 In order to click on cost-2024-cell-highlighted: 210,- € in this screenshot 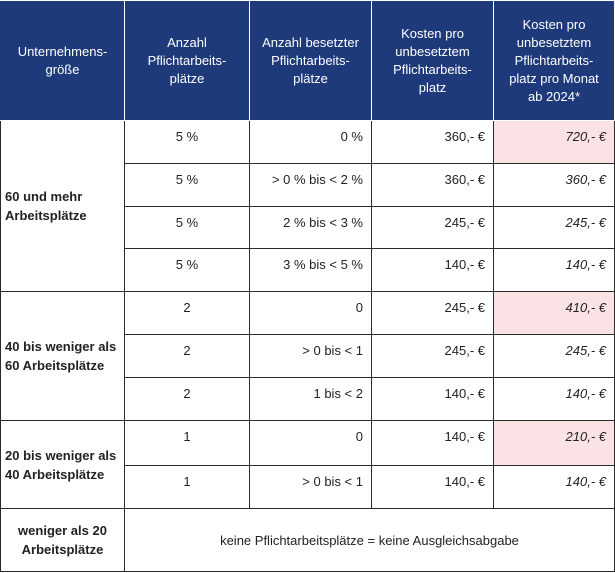, I will do `click(554, 443)`.